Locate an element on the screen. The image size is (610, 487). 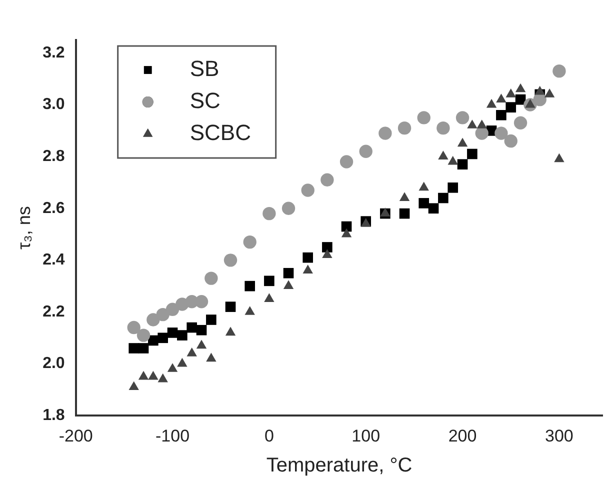
x-tick-label: -200 is located at coordinates (75, 436).